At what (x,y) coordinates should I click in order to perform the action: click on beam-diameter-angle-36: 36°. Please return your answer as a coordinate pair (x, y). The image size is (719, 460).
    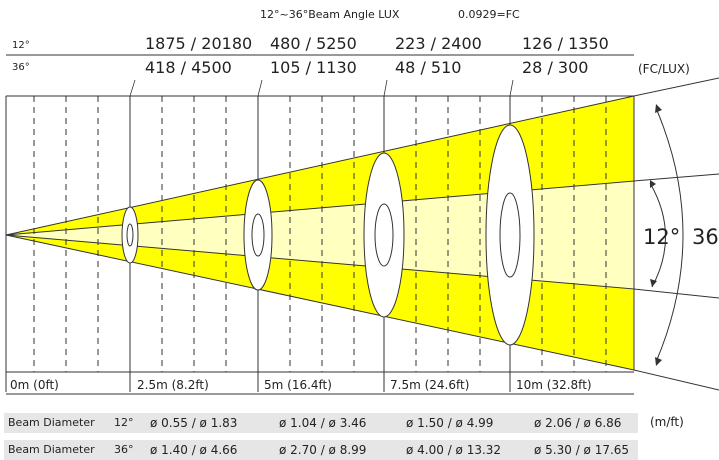
    Looking at the image, I should click on (124, 449).